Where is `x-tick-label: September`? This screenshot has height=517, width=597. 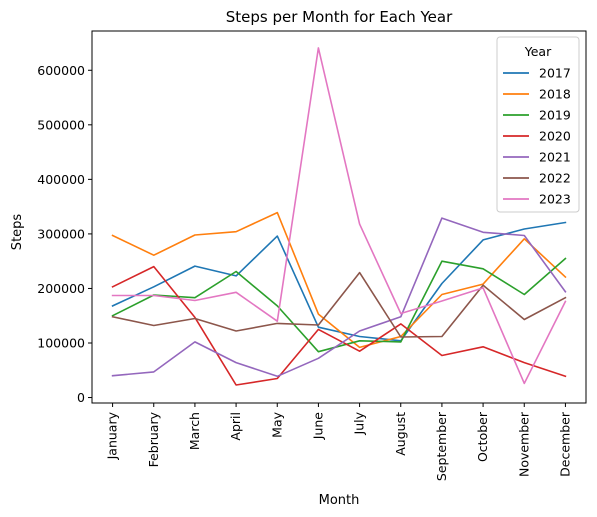 x-tick-label: September is located at coordinates (441, 446).